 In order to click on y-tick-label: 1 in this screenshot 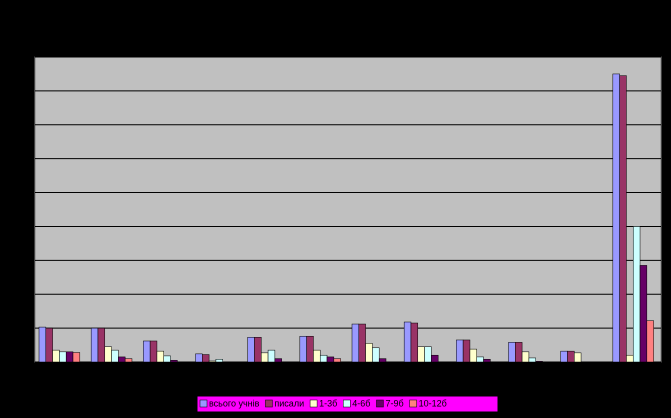, I will do `click(26, 327)`.